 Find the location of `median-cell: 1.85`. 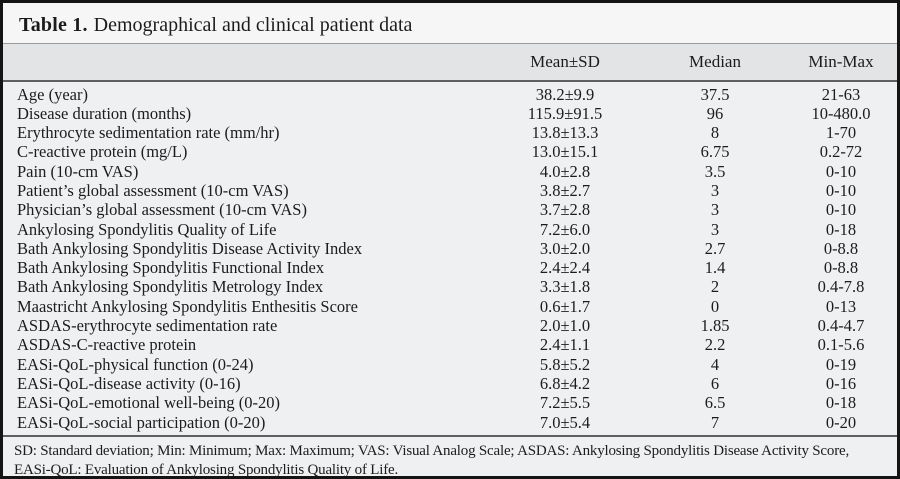

median-cell: 1.85 is located at coordinates (715, 326).